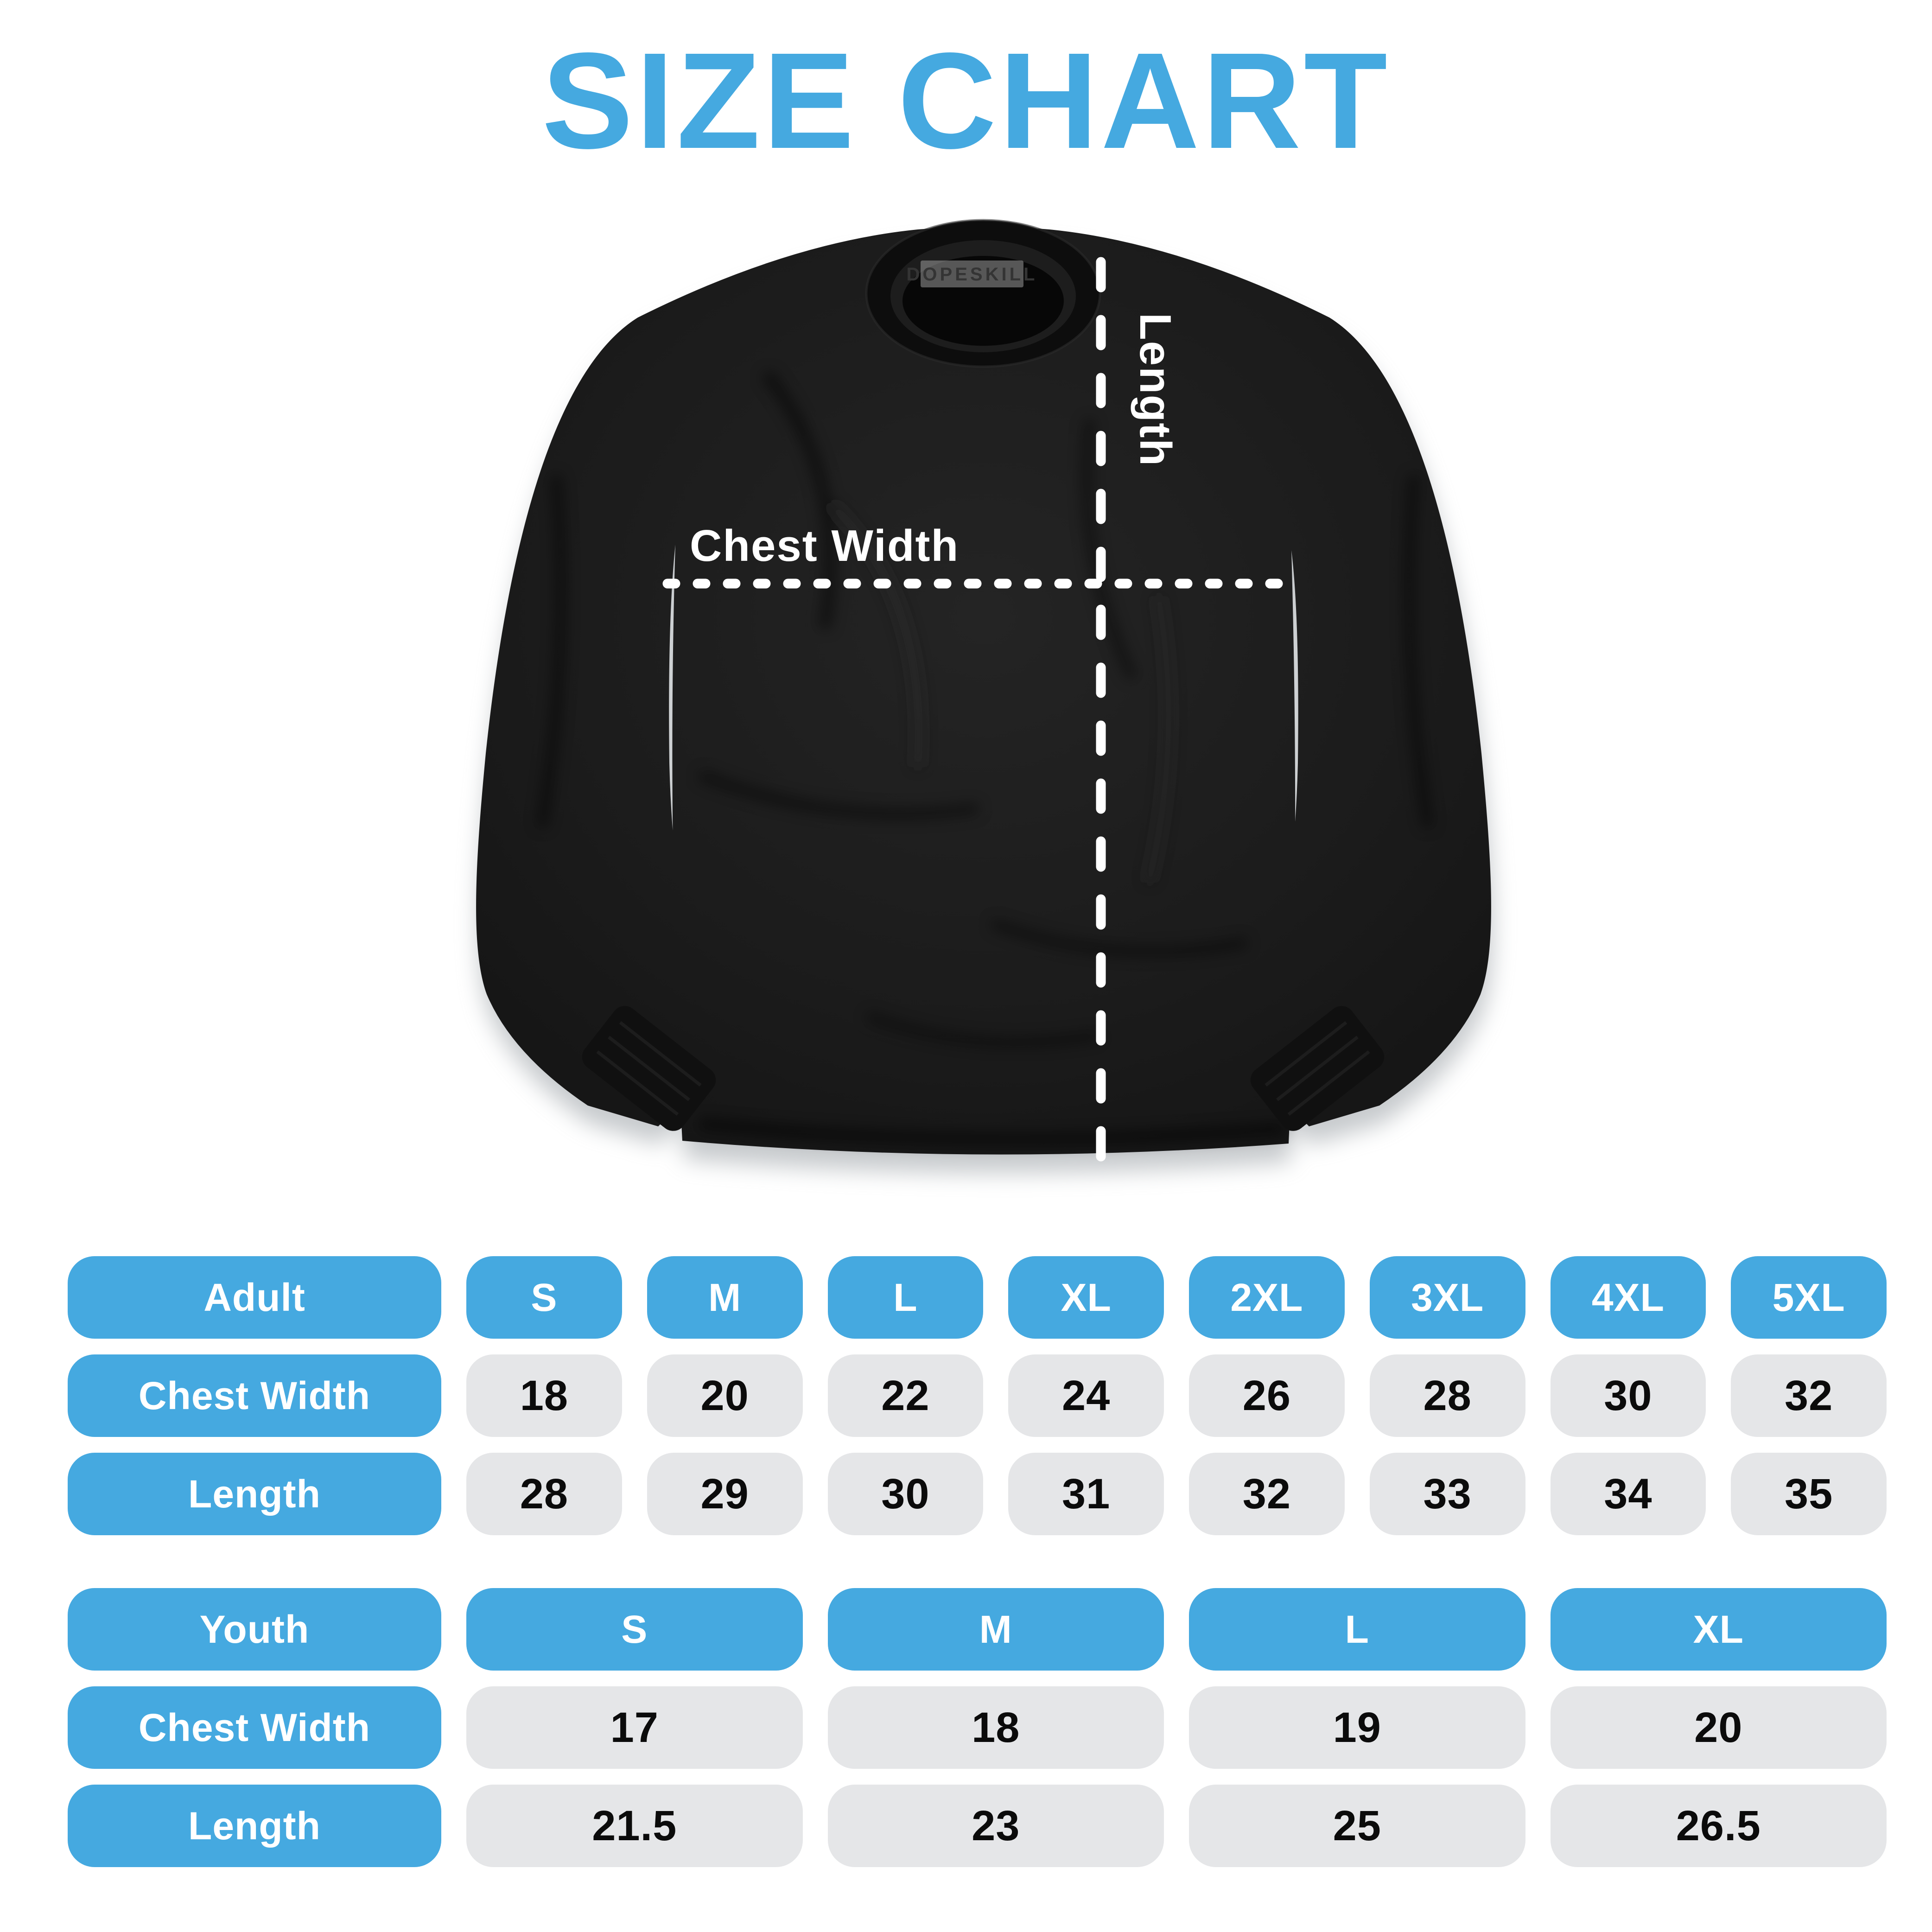 The height and width of the screenshot is (1932, 1932). Describe the element at coordinates (1447, 1494) in the screenshot. I see `adult-length-3xl: 33` at that location.